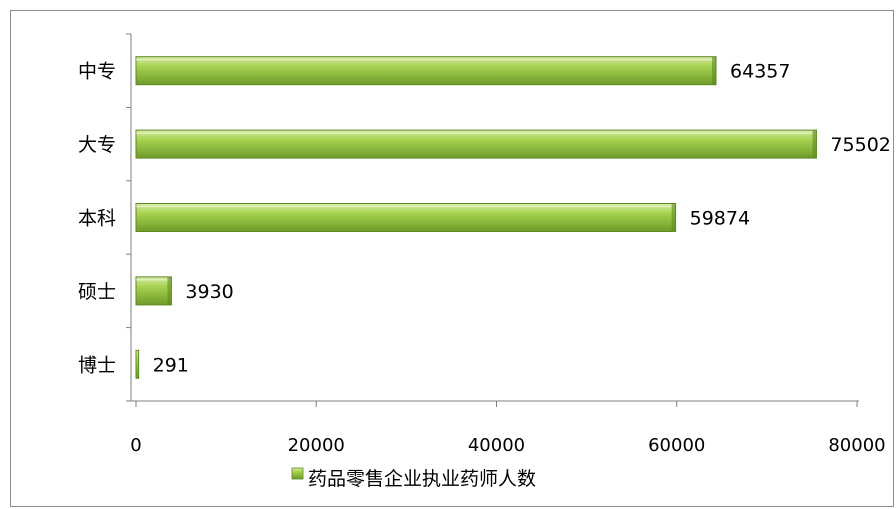 The image size is (896, 509). I want to click on category-label: 中专, so click(97, 72).